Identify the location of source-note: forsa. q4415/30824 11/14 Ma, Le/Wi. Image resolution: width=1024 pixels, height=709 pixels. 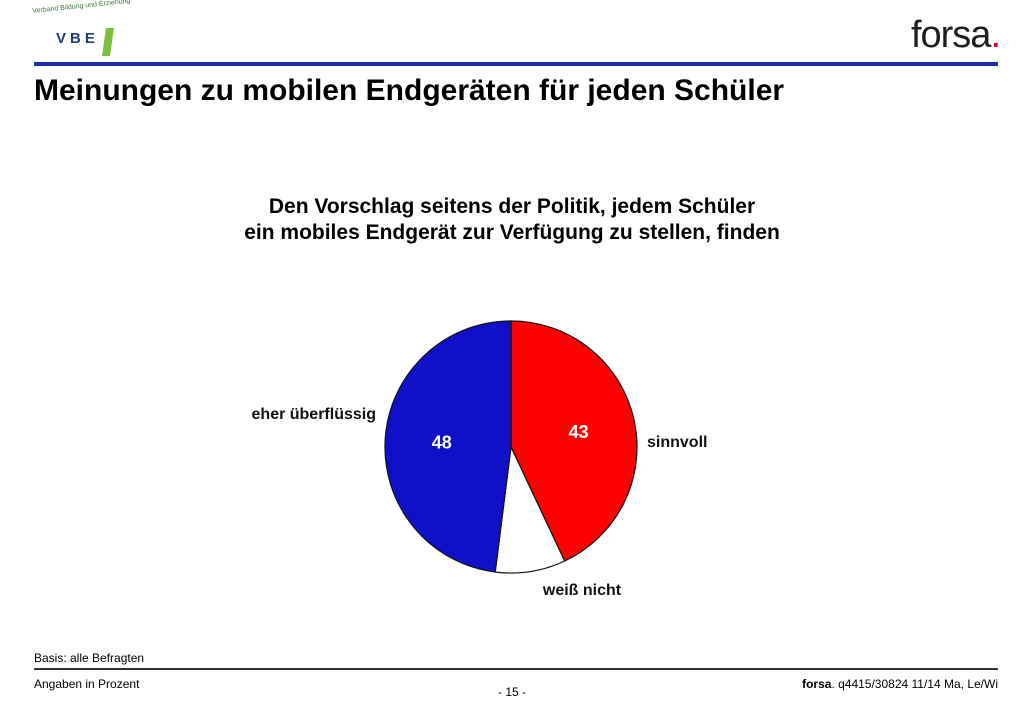
(900, 684).